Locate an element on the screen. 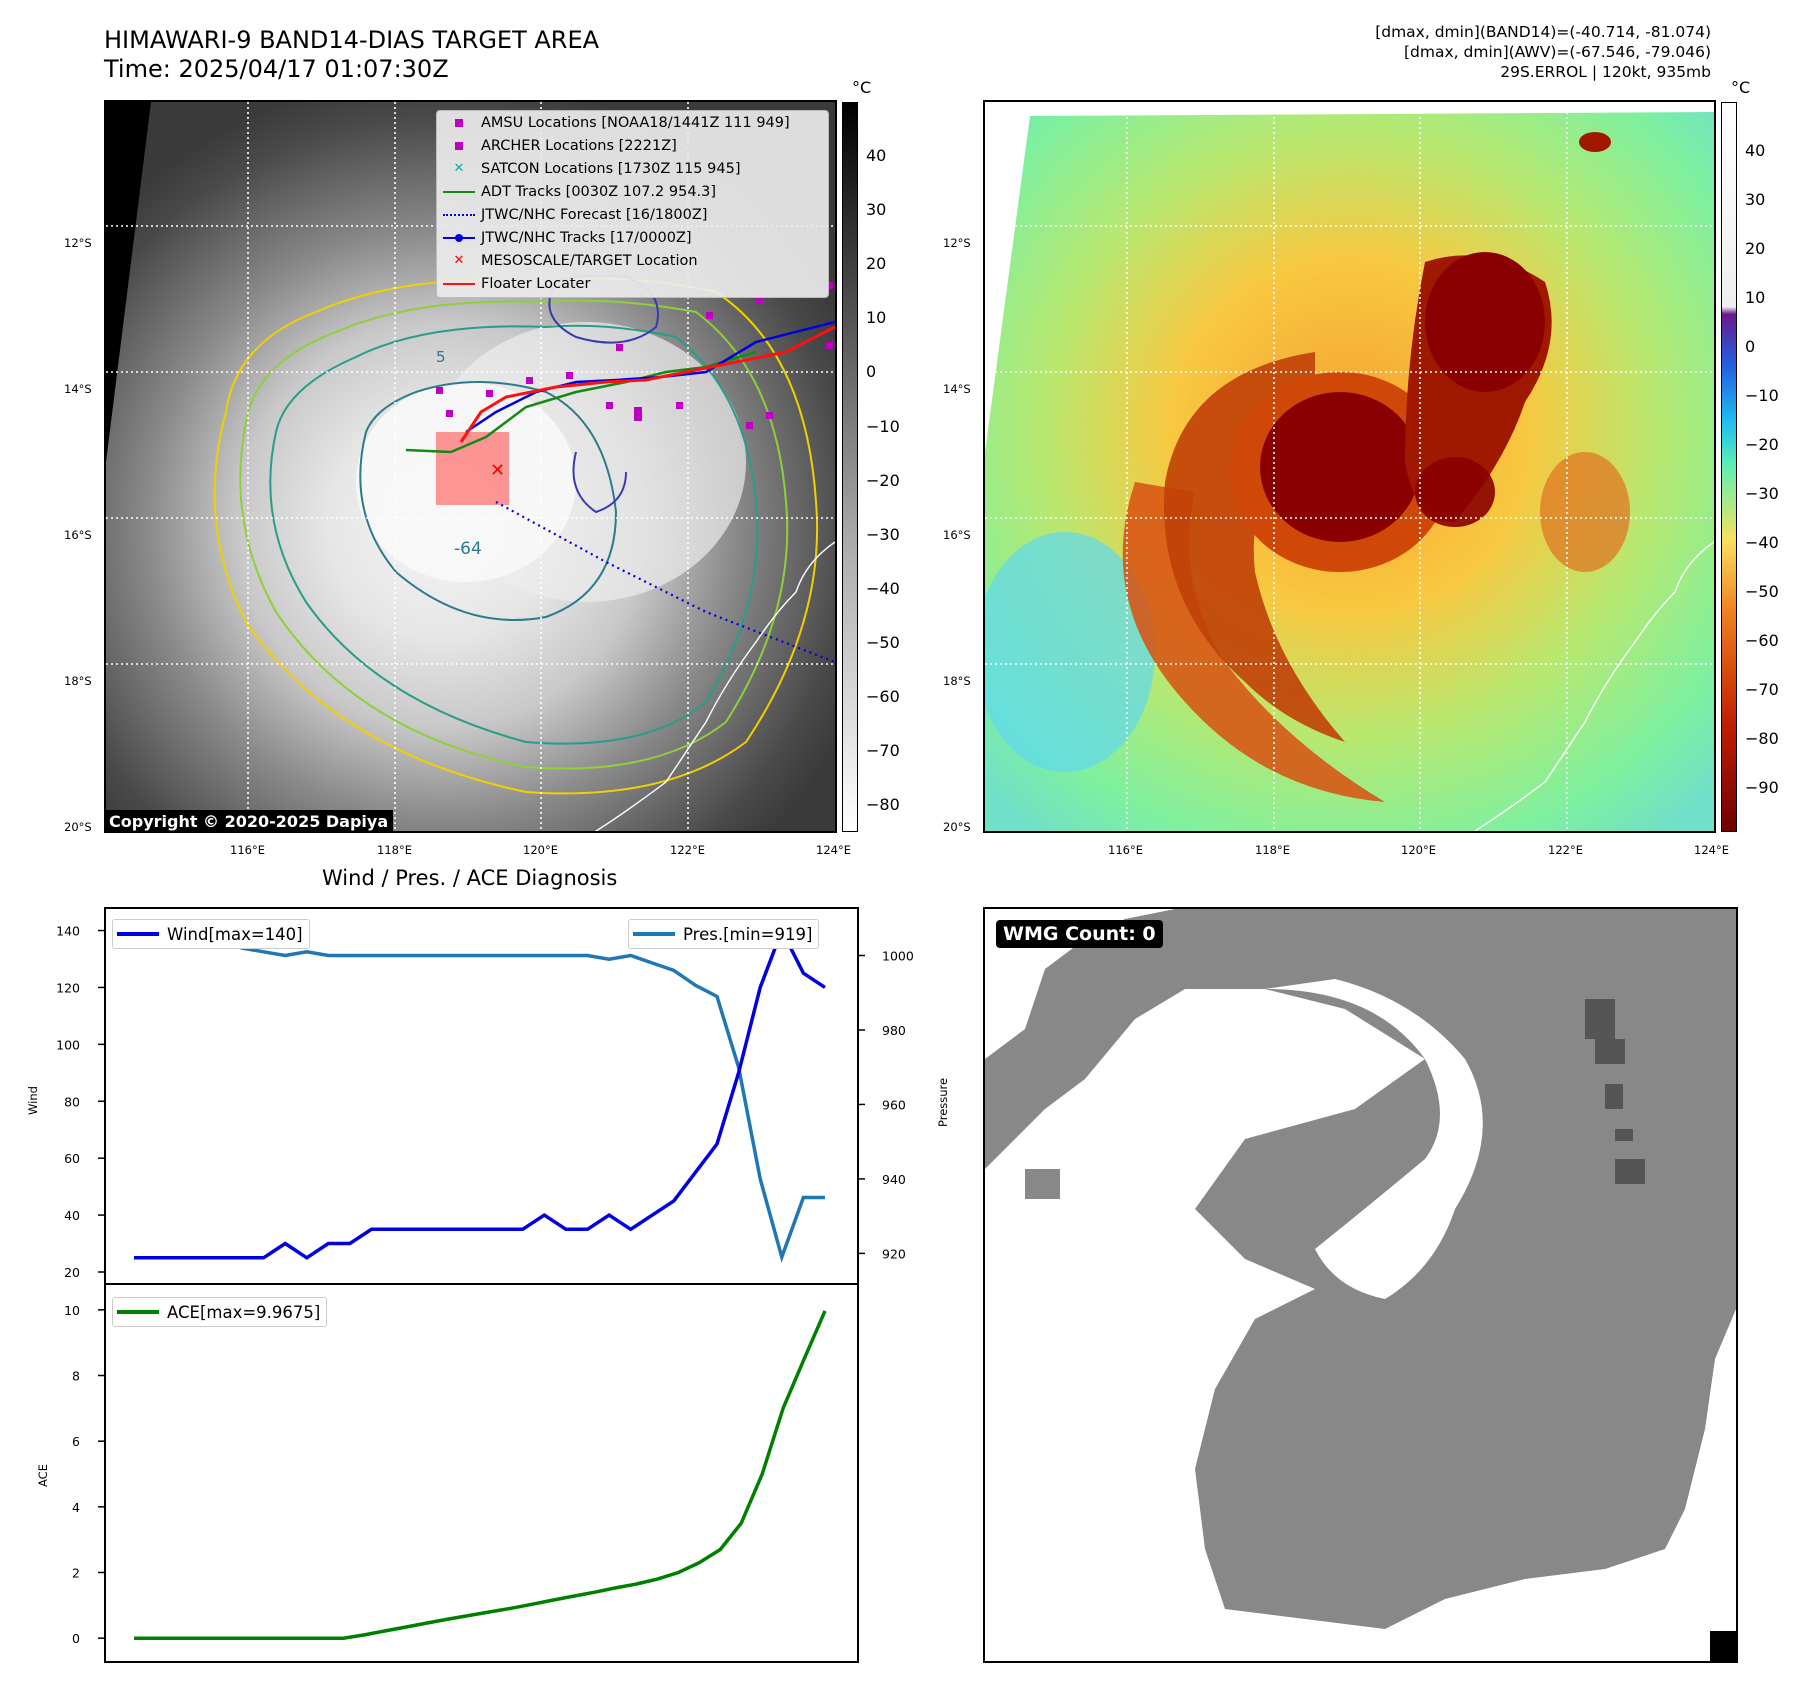 The image size is (1797, 1690). copyright-label: Copyright © 2020-2025 Dapiya is located at coordinates (249, 821).